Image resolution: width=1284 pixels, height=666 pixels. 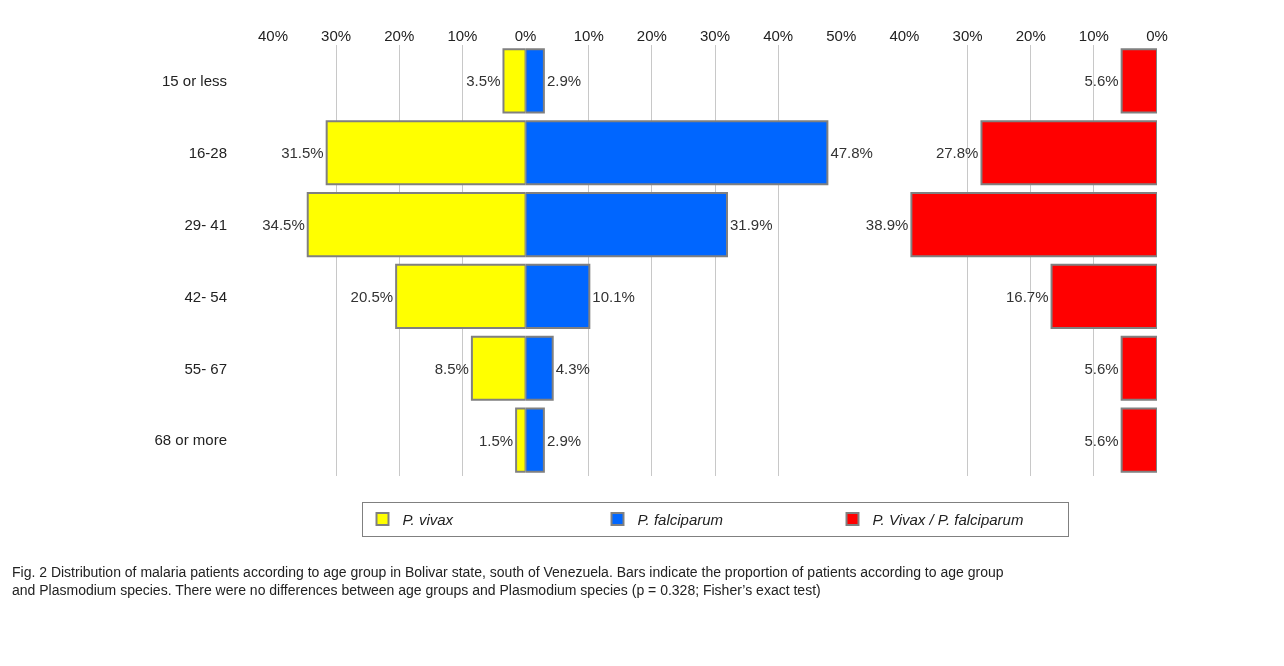 What do you see at coordinates (194, 81) in the screenshot?
I see `y-tick-label: 15 or less` at bounding box center [194, 81].